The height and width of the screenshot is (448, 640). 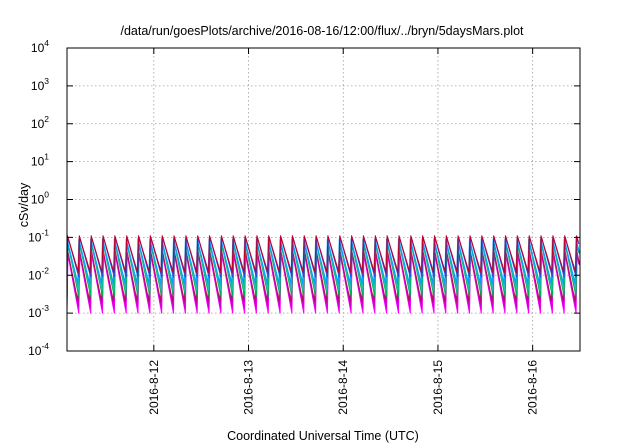 What do you see at coordinates (323, 274) in the screenshot?
I see `series-layer` at bounding box center [323, 274].